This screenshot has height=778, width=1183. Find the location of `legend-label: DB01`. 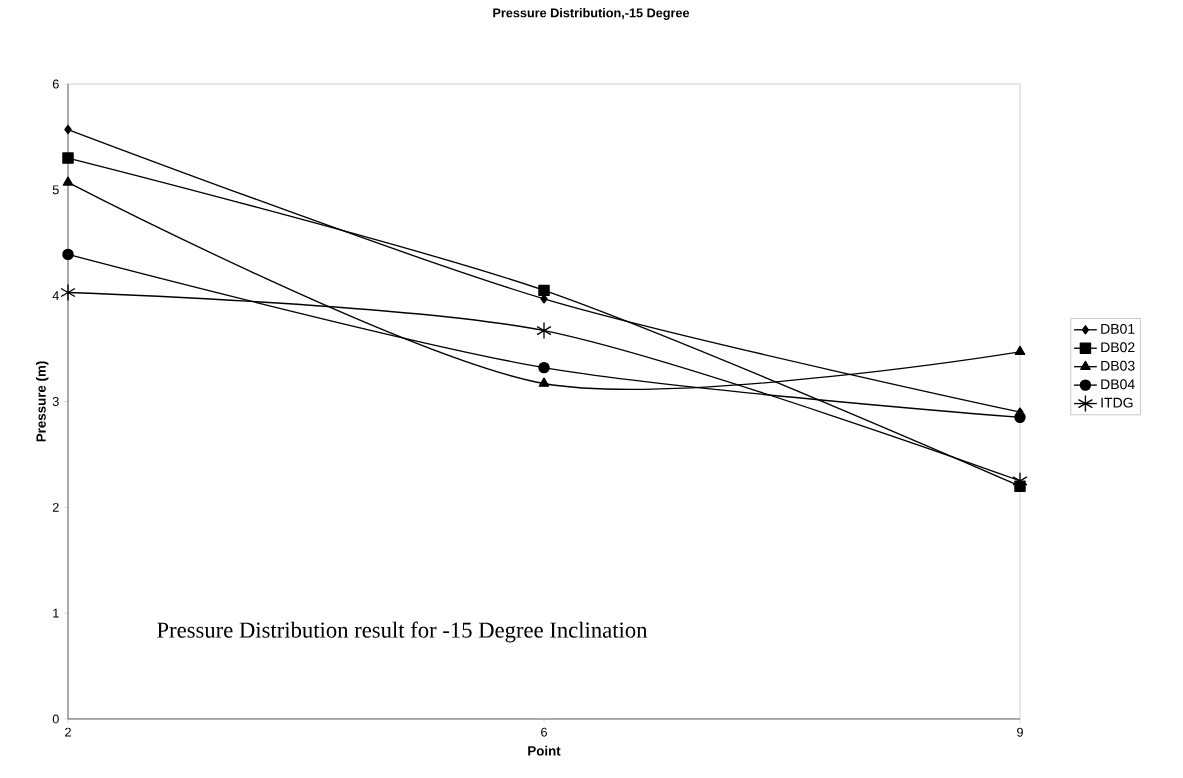

legend-label: DB01 is located at coordinates (1118, 328).